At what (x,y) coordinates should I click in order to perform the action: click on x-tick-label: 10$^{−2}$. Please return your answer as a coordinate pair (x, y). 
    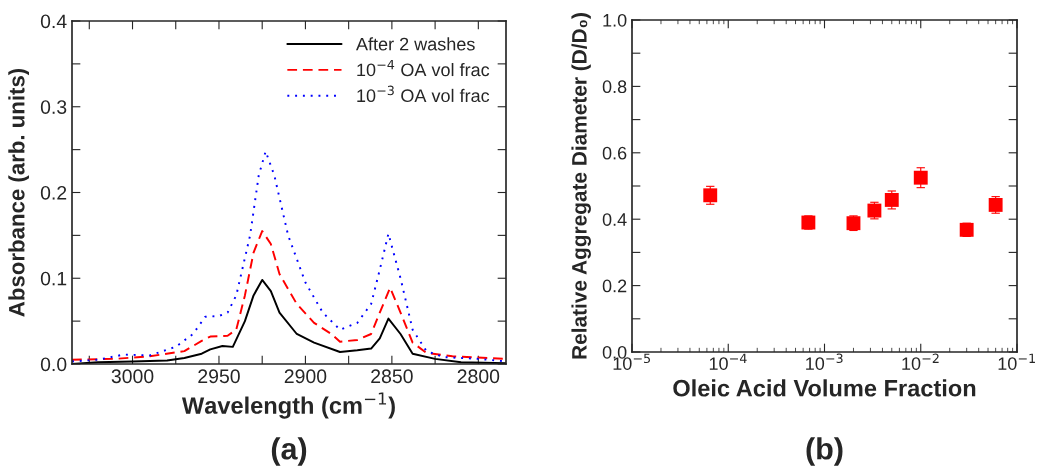
    Looking at the image, I should click on (920, 361).